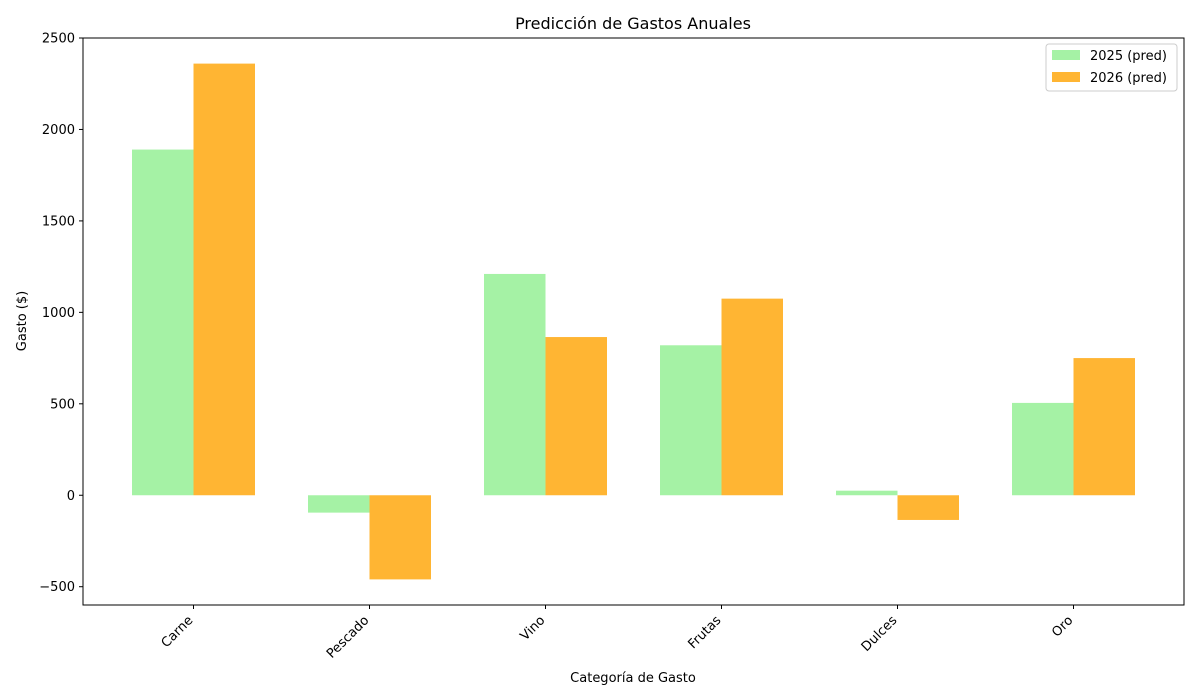  I want to click on bar-2026-vino, so click(576, 416).